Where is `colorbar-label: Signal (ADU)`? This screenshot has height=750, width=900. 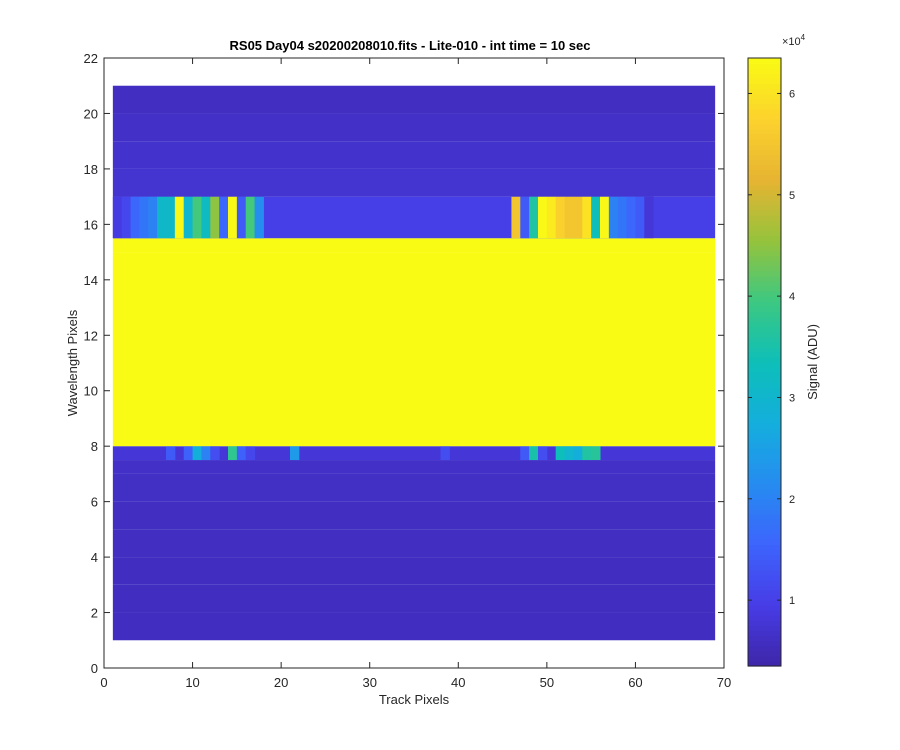 colorbar-label: Signal (ADU) is located at coordinates (812, 362).